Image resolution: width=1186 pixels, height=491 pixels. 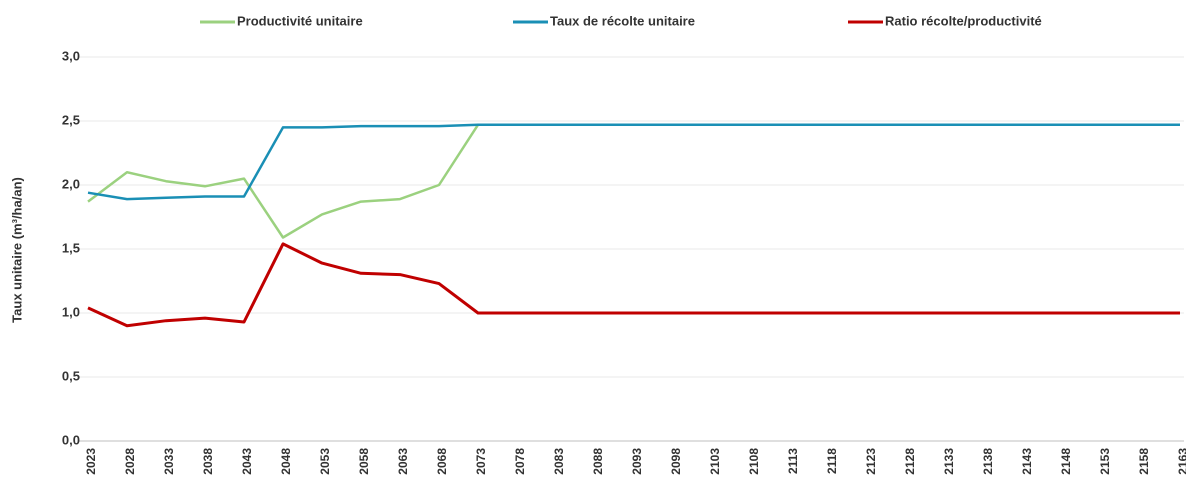 I want to click on y-tick-label: 1,5, so click(x=71, y=247).